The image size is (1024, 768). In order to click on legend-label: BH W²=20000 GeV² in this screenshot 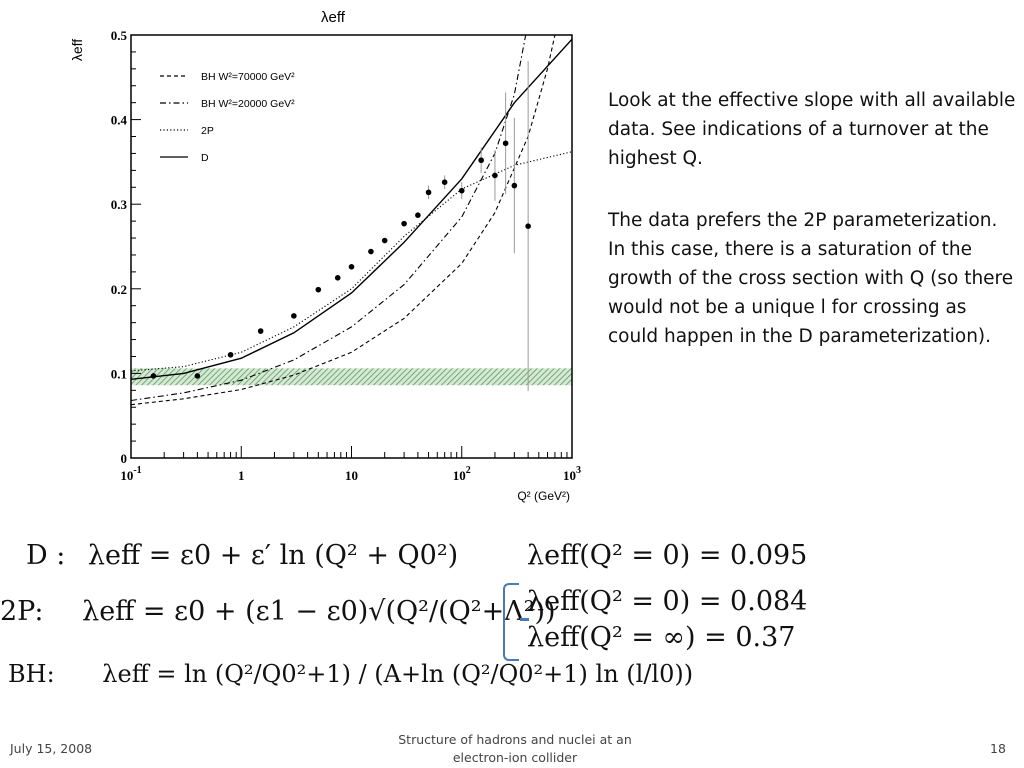, I will do `click(248, 104)`.